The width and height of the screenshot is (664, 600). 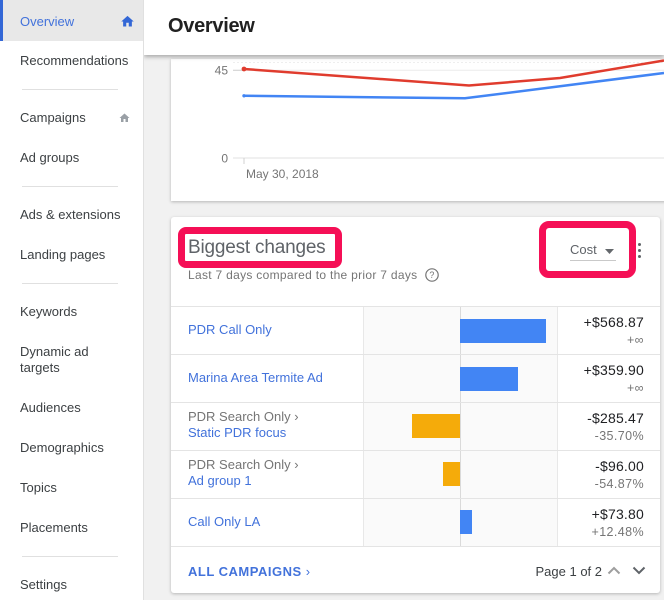 I want to click on svg-text: May 30, 2018, so click(x=282, y=174).